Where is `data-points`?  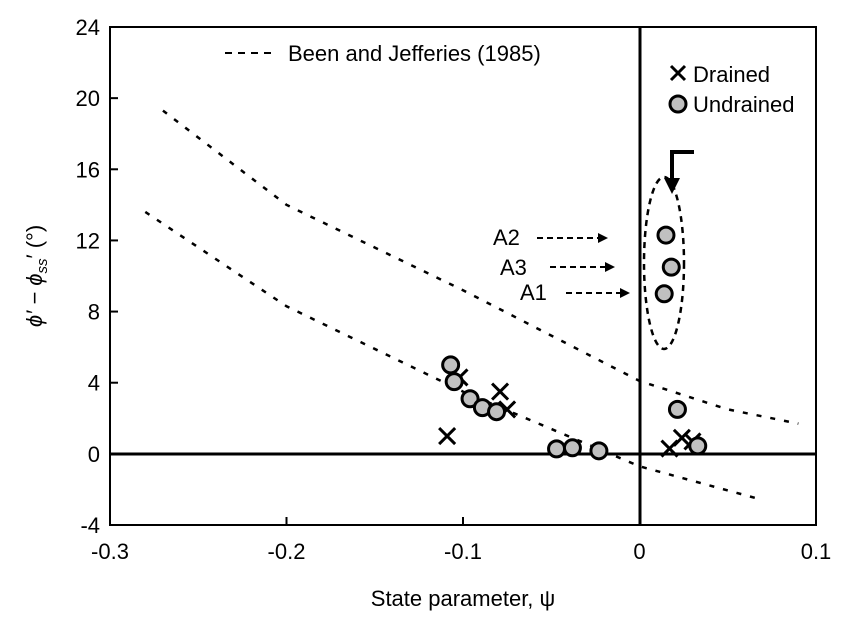 data-points is located at coordinates (573, 343).